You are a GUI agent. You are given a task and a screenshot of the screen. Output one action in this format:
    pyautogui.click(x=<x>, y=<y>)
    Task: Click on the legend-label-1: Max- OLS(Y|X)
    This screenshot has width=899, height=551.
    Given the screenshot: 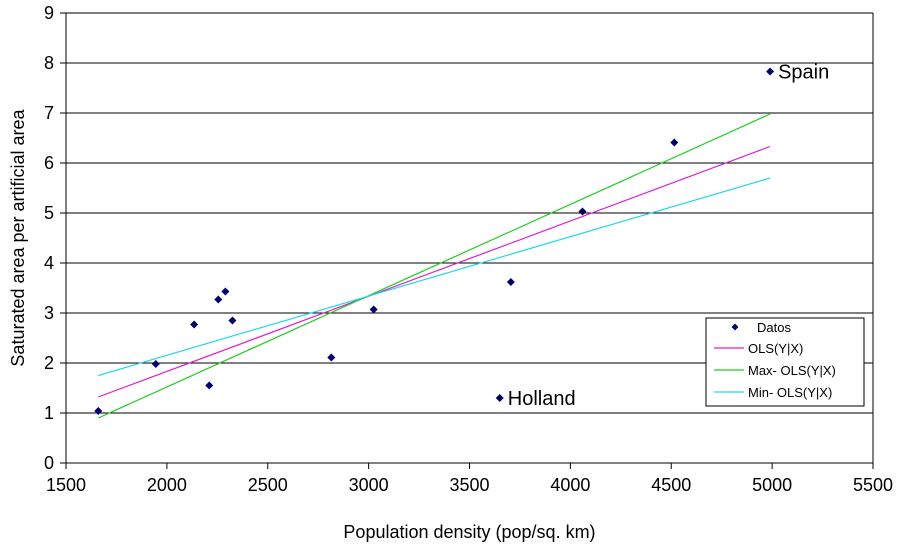 What is the action you would take?
    pyautogui.click(x=792, y=370)
    